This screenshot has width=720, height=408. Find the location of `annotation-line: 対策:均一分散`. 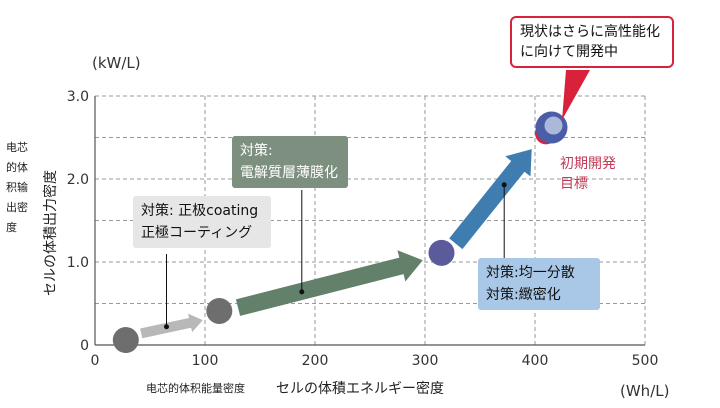

annotation-line: 対策:均一分散 is located at coordinates (530, 273).